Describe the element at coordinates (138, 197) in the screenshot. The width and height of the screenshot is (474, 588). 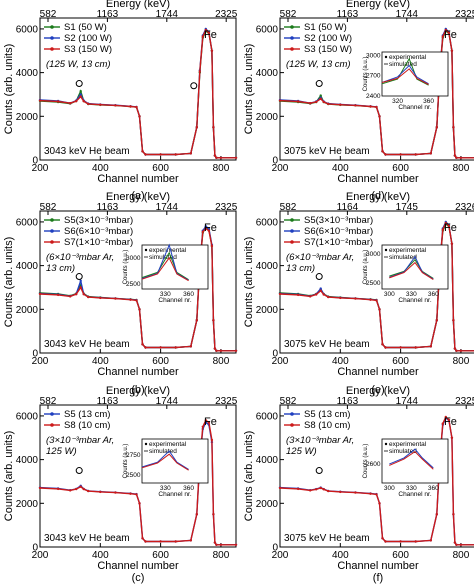
I see `top-axis-label: Energy (keV)` at that location.